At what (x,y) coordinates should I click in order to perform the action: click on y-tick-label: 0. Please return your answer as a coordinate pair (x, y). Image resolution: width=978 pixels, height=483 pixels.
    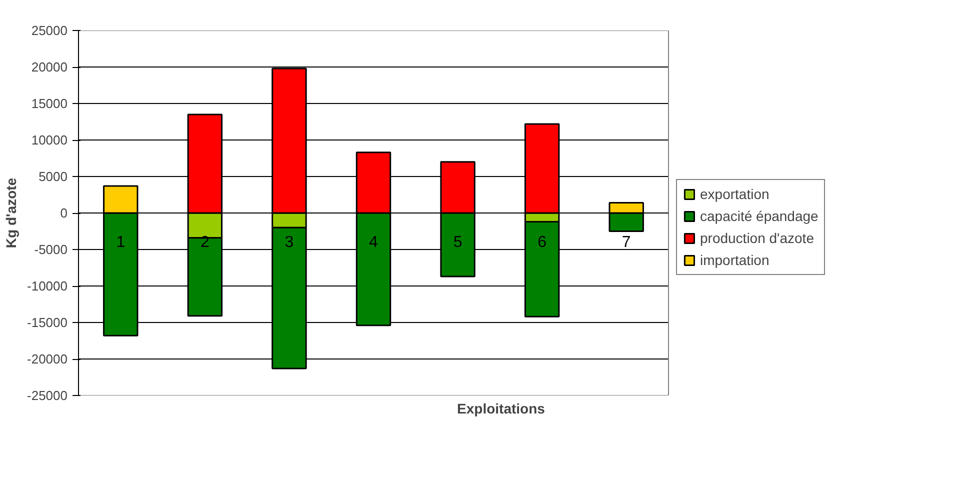
    Looking at the image, I should click on (64, 213).